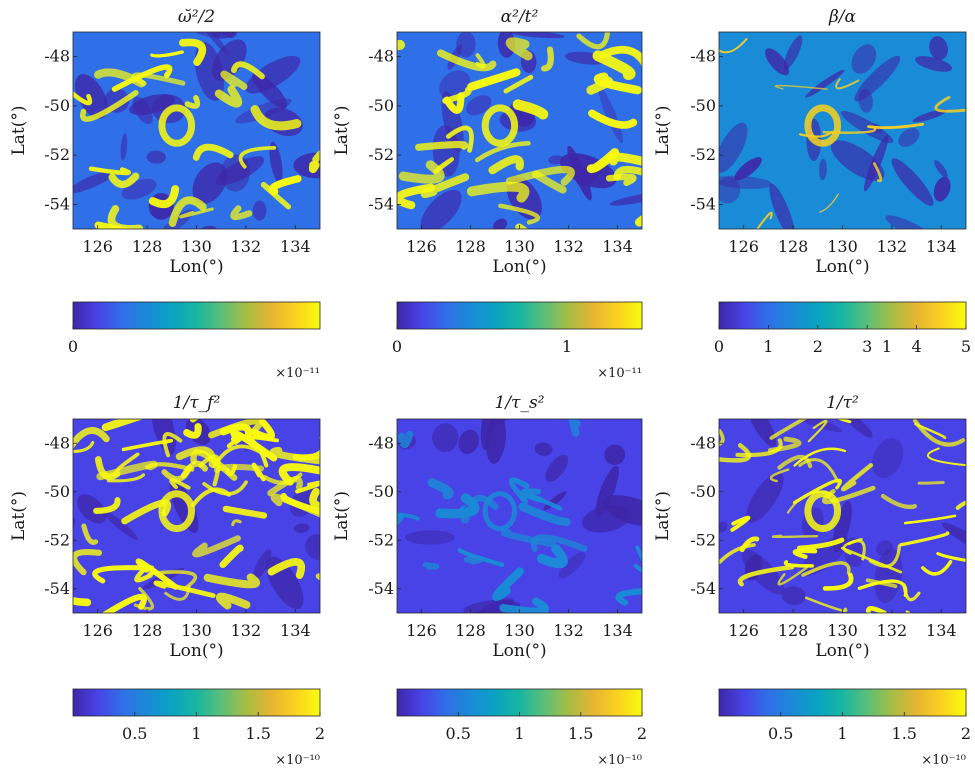 The height and width of the screenshot is (780, 975). Describe the element at coordinates (842, 17) in the screenshot. I see `panel-title: β/α` at that location.